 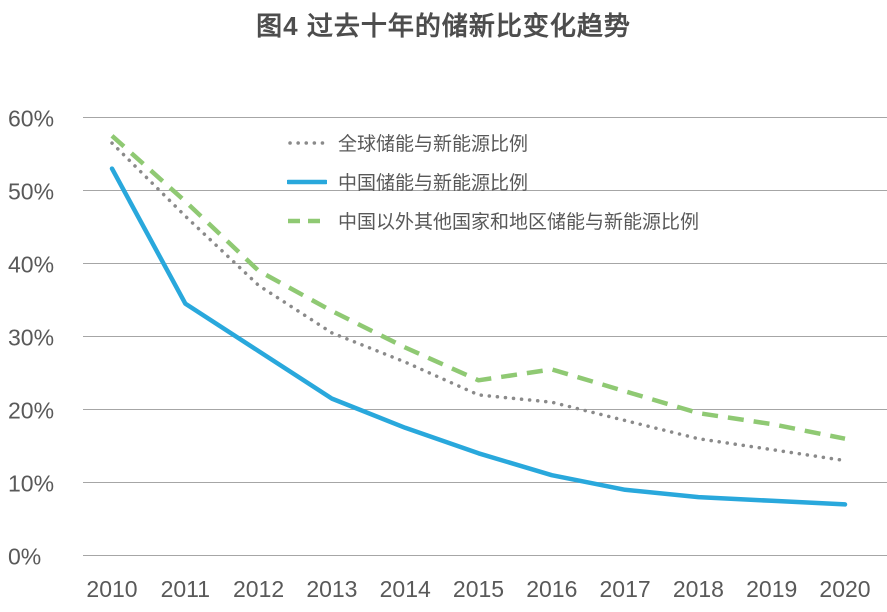 I want to click on y-axis-tick-label: 10%, so click(x=31, y=484).